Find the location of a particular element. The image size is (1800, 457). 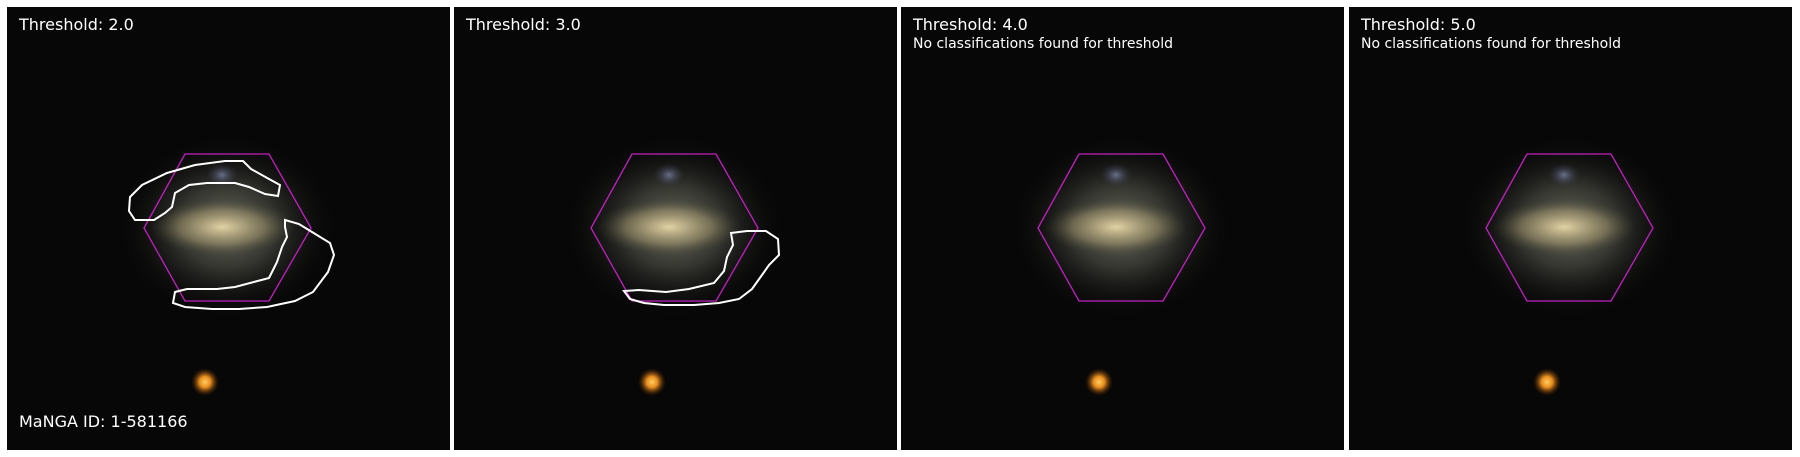

manga-id-label: MaNGA ID: 1-581166 is located at coordinates (103, 421).